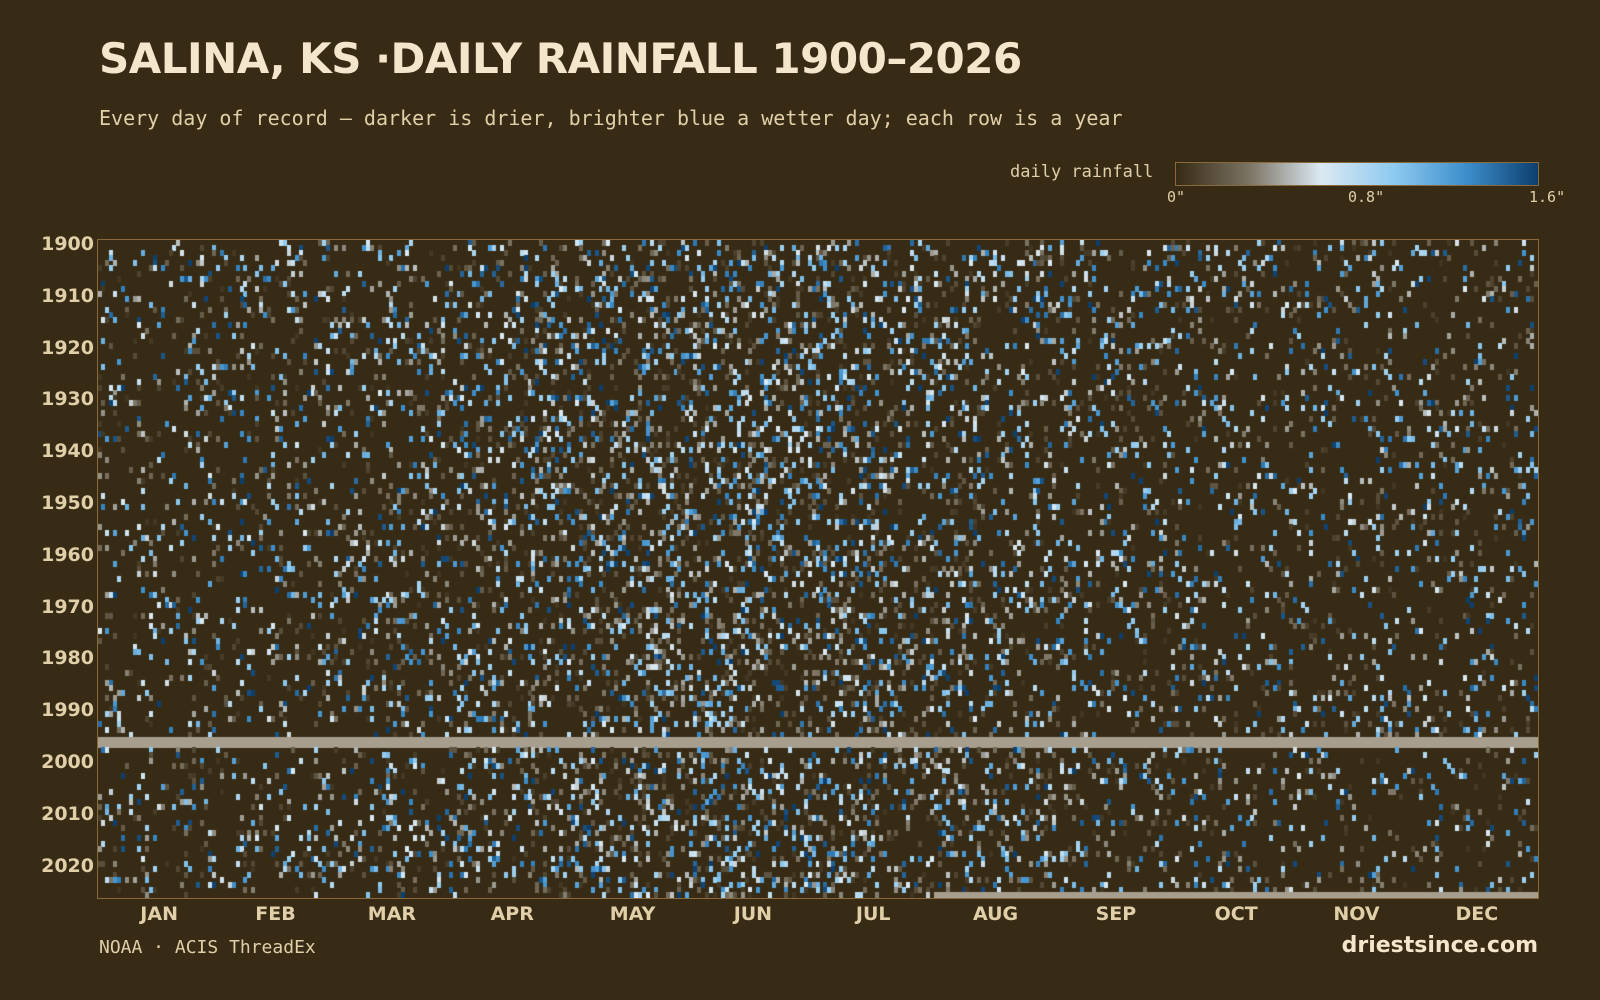 This screenshot has width=1600, height=1000. Describe the element at coordinates (1477, 914) in the screenshot. I see `month-tick-dec: DEC` at that location.